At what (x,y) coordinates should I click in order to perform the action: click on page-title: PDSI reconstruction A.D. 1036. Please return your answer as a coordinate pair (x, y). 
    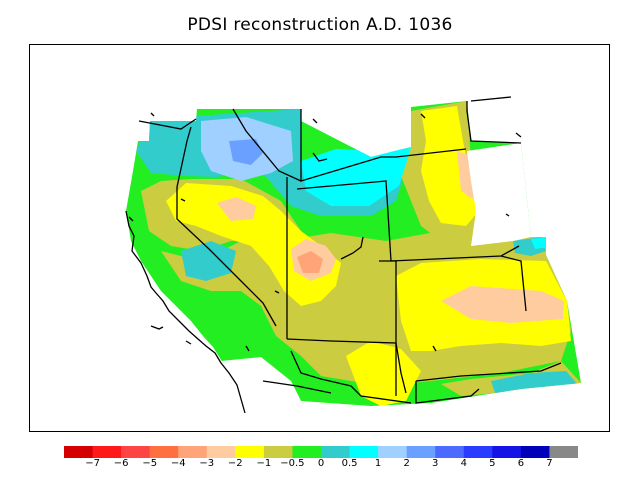
    Looking at the image, I should click on (320, 25).